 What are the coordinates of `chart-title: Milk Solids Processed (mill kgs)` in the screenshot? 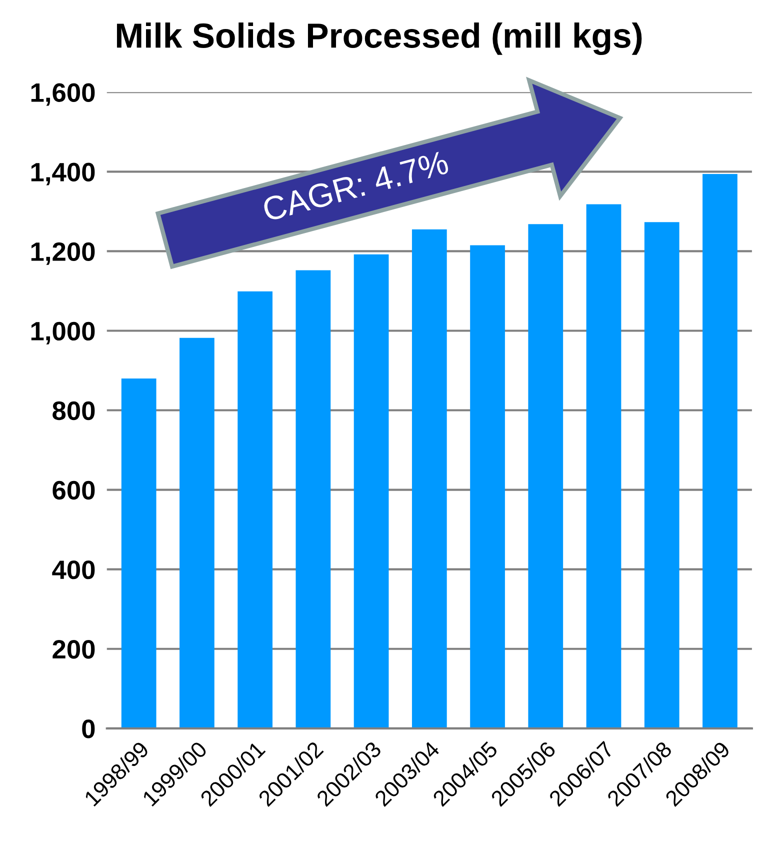 It's located at (379, 39).